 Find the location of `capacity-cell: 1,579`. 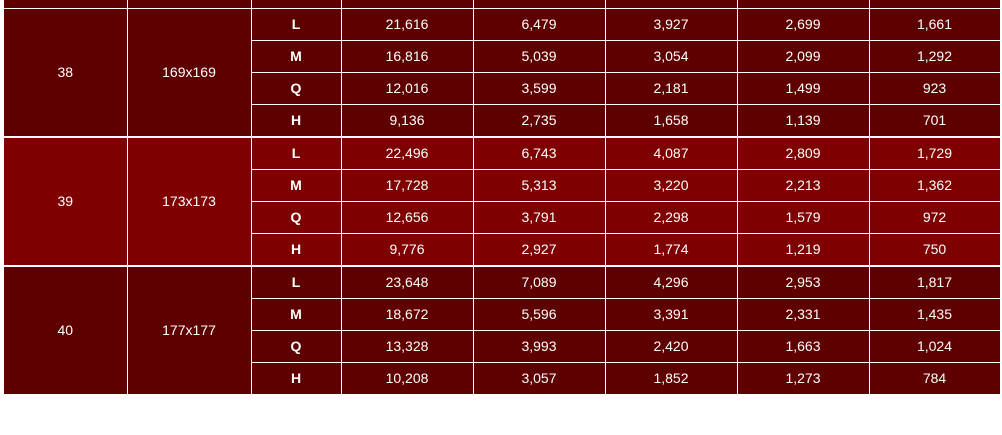

capacity-cell: 1,579 is located at coordinates (803, 217).